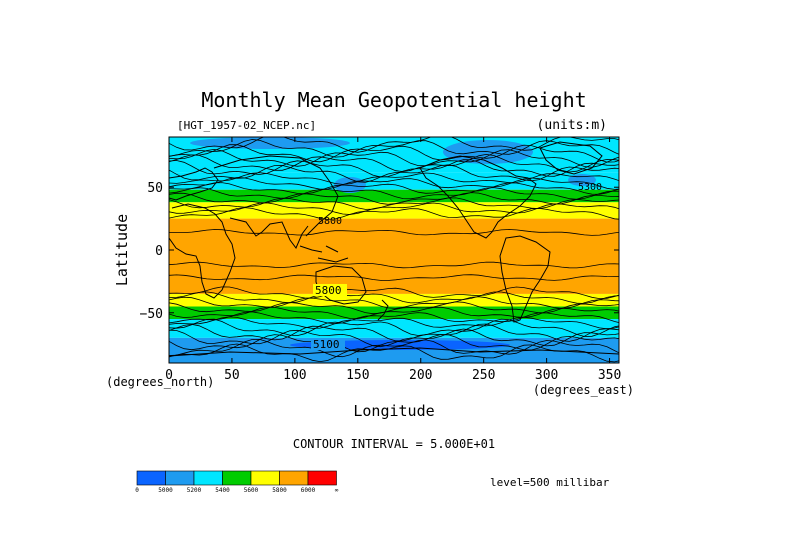 This screenshot has width=789, height=558. What do you see at coordinates (308, 490) in the screenshot?
I see `colorbar-tick-label: 6000` at bounding box center [308, 490].